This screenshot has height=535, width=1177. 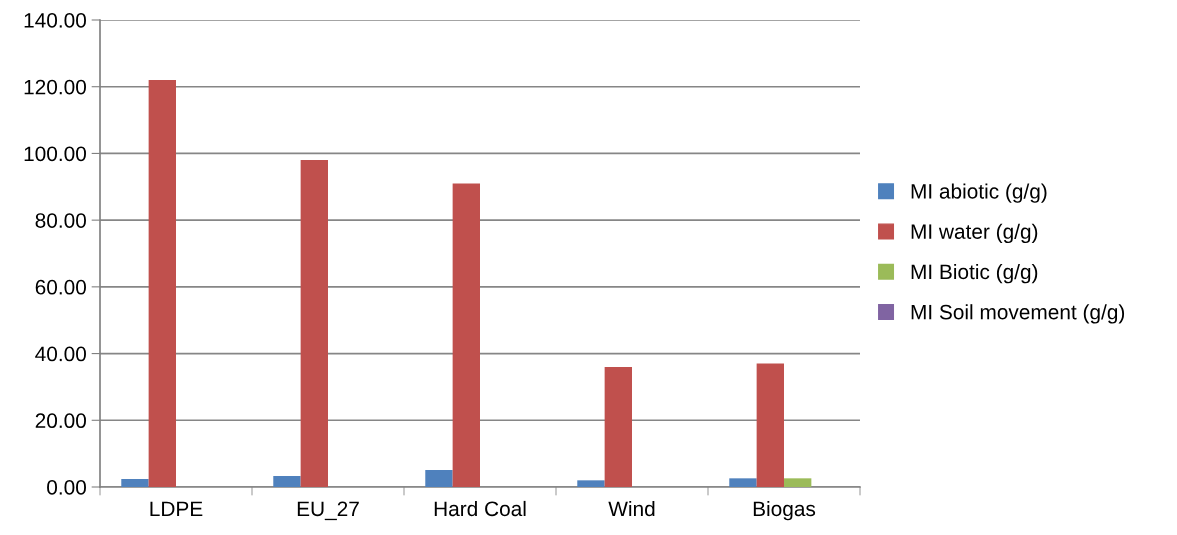 I want to click on y-tick-label: 140.00, so click(x=55, y=20).